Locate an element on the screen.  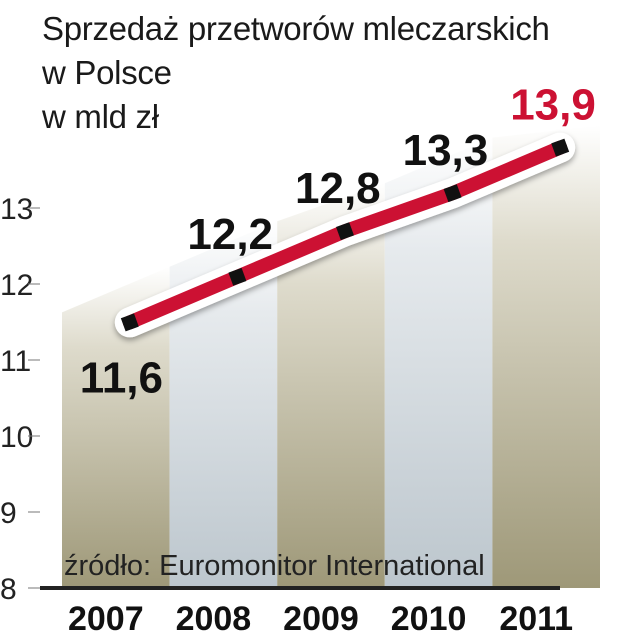
y-tick-label: 8 is located at coordinates (8, 589).